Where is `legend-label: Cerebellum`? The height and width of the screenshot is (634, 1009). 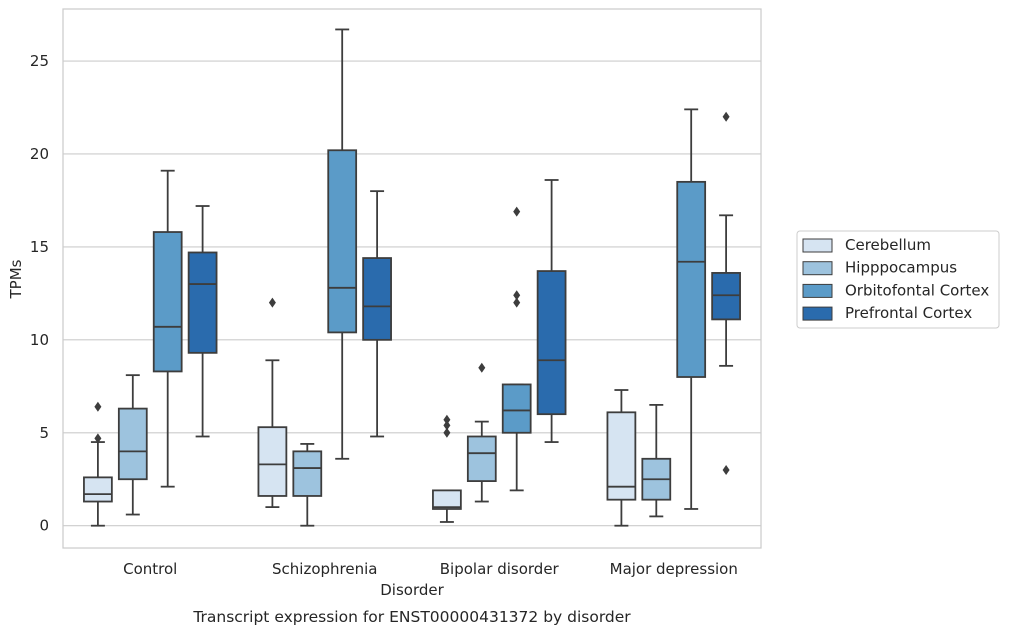 legend-label: Cerebellum is located at coordinates (888, 245).